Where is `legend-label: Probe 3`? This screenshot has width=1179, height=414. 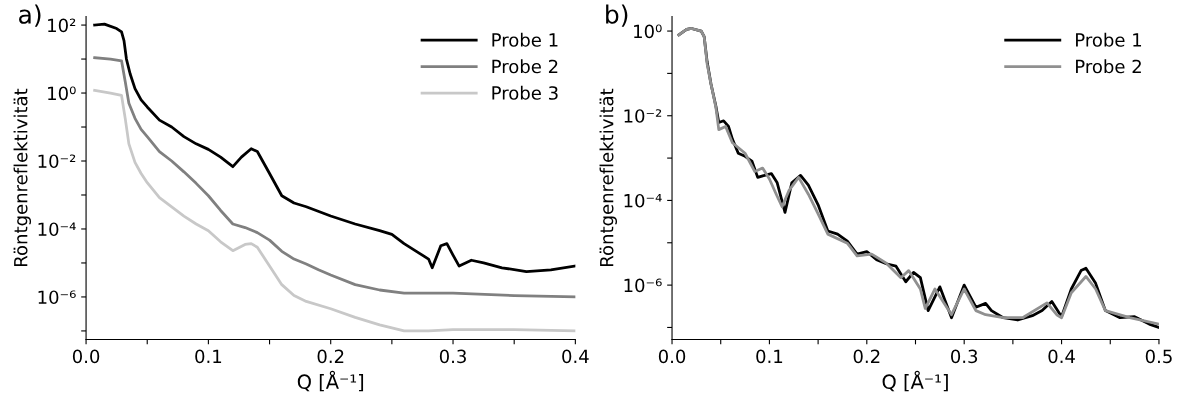
legend-label: Probe 3 is located at coordinates (525, 92).